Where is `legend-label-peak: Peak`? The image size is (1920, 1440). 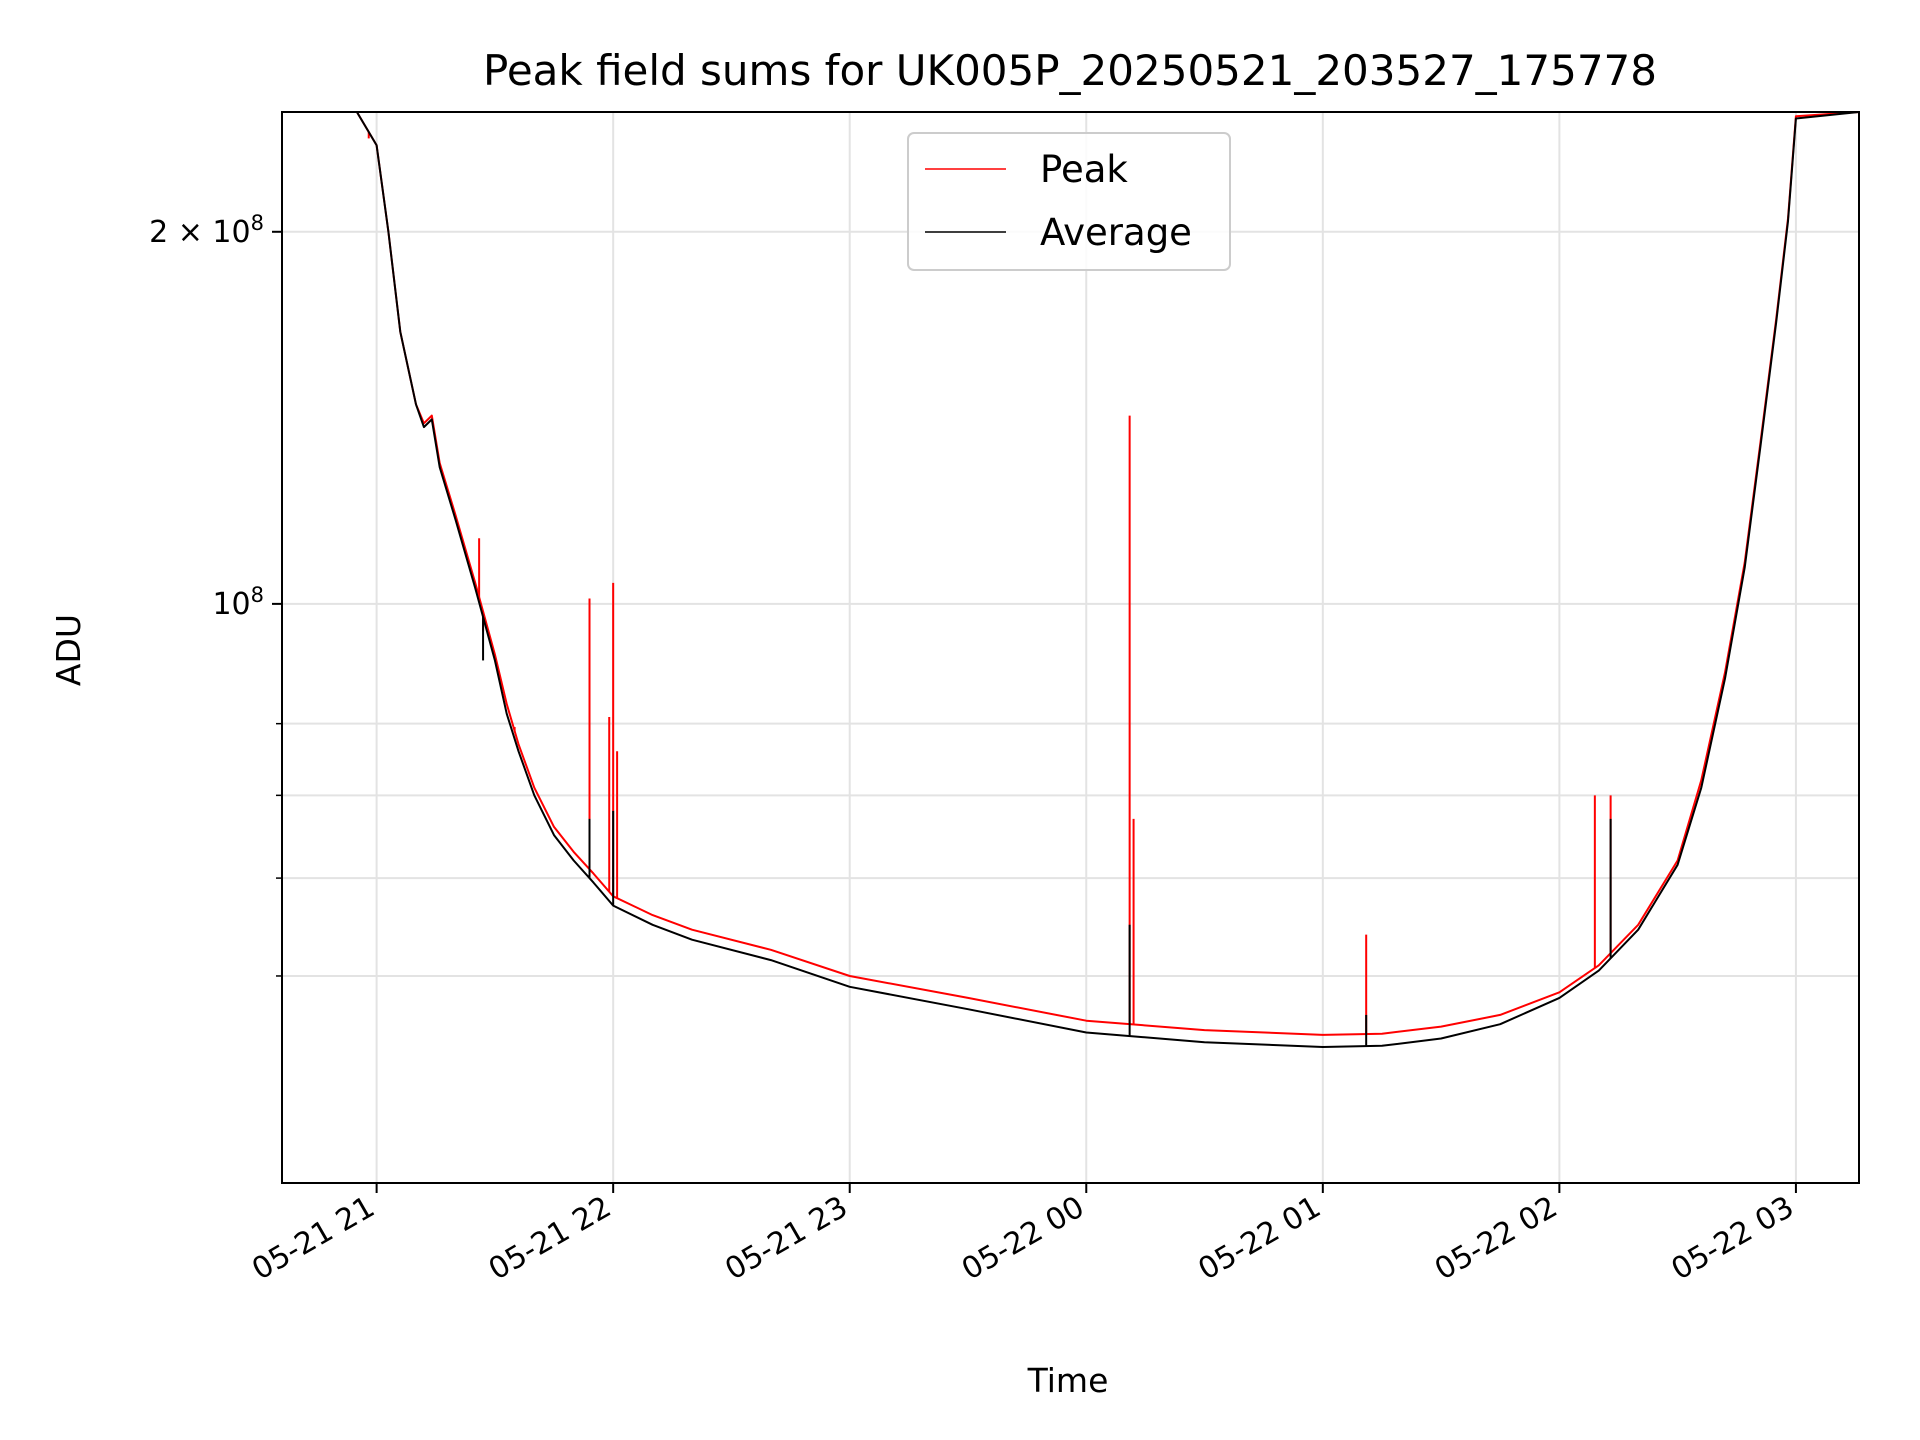 legend-label-peak: Peak is located at coordinates (1084, 169).